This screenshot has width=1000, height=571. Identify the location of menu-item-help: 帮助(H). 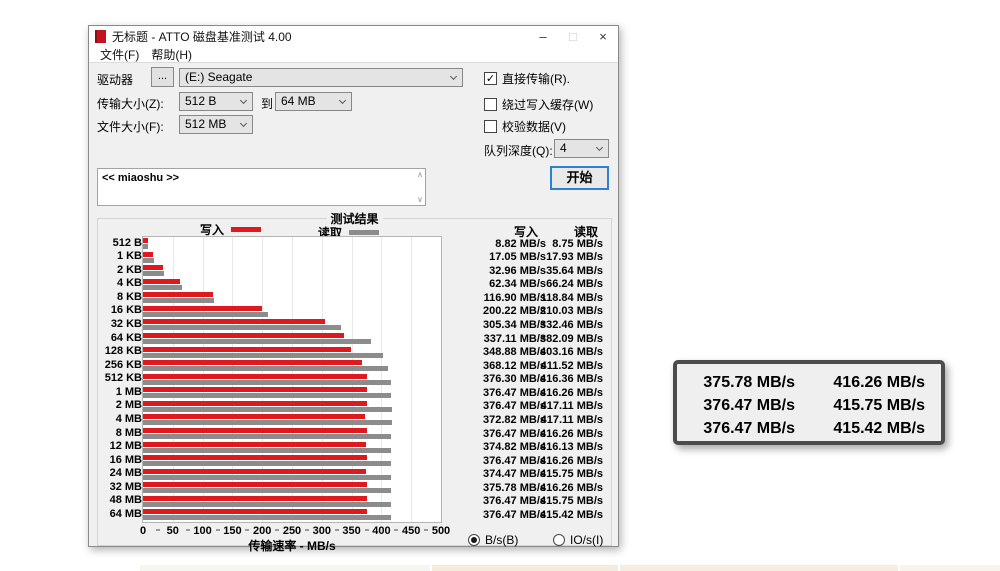
(171, 54).